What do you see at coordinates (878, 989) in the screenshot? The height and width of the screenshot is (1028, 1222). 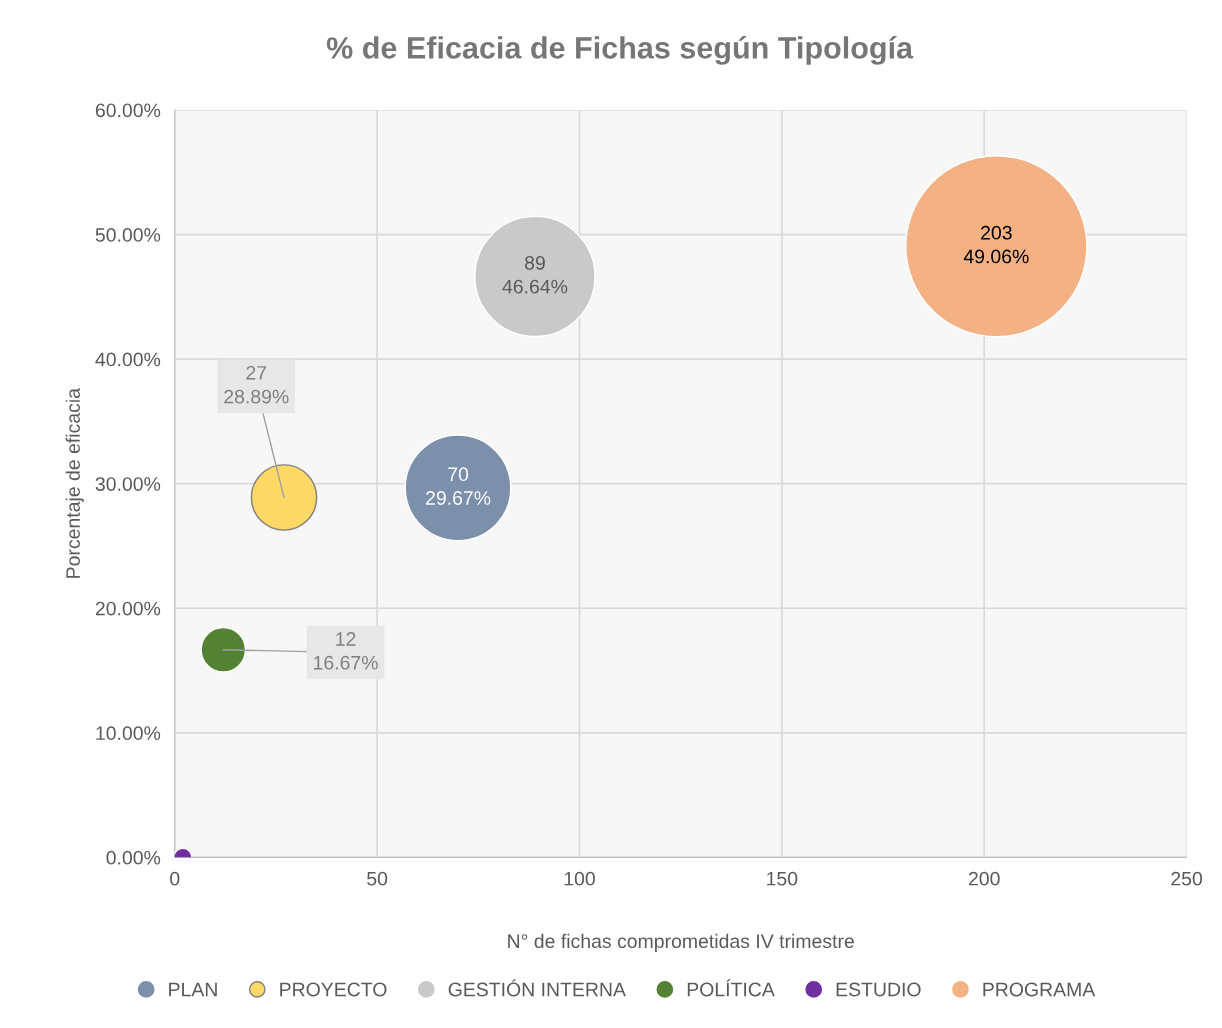 I see `legend-label: ESTUDIO` at bounding box center [878, 989].